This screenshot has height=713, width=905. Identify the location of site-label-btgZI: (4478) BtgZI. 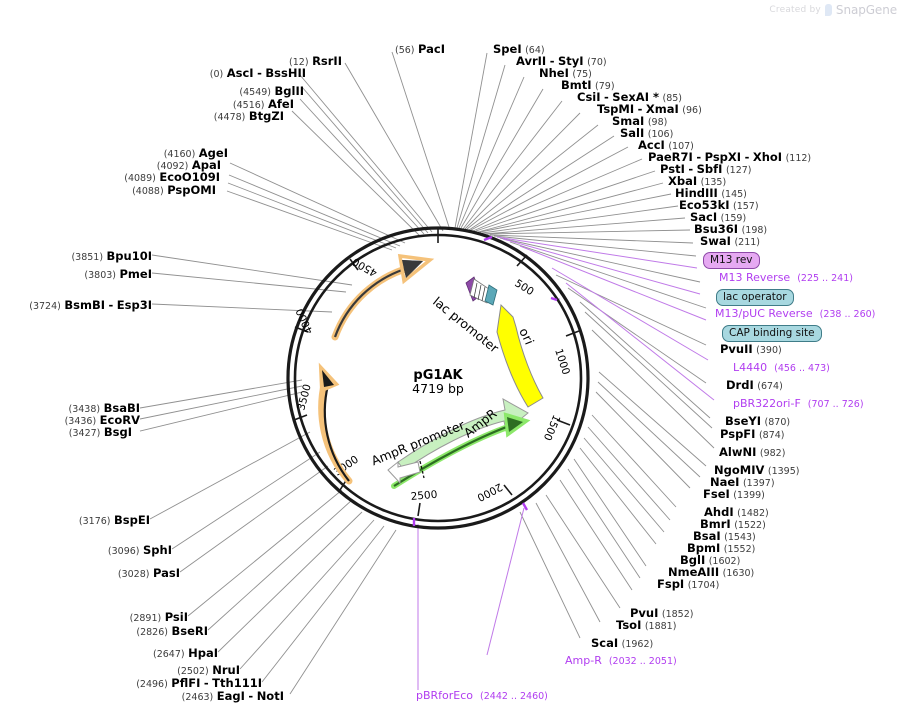
(185, 116).